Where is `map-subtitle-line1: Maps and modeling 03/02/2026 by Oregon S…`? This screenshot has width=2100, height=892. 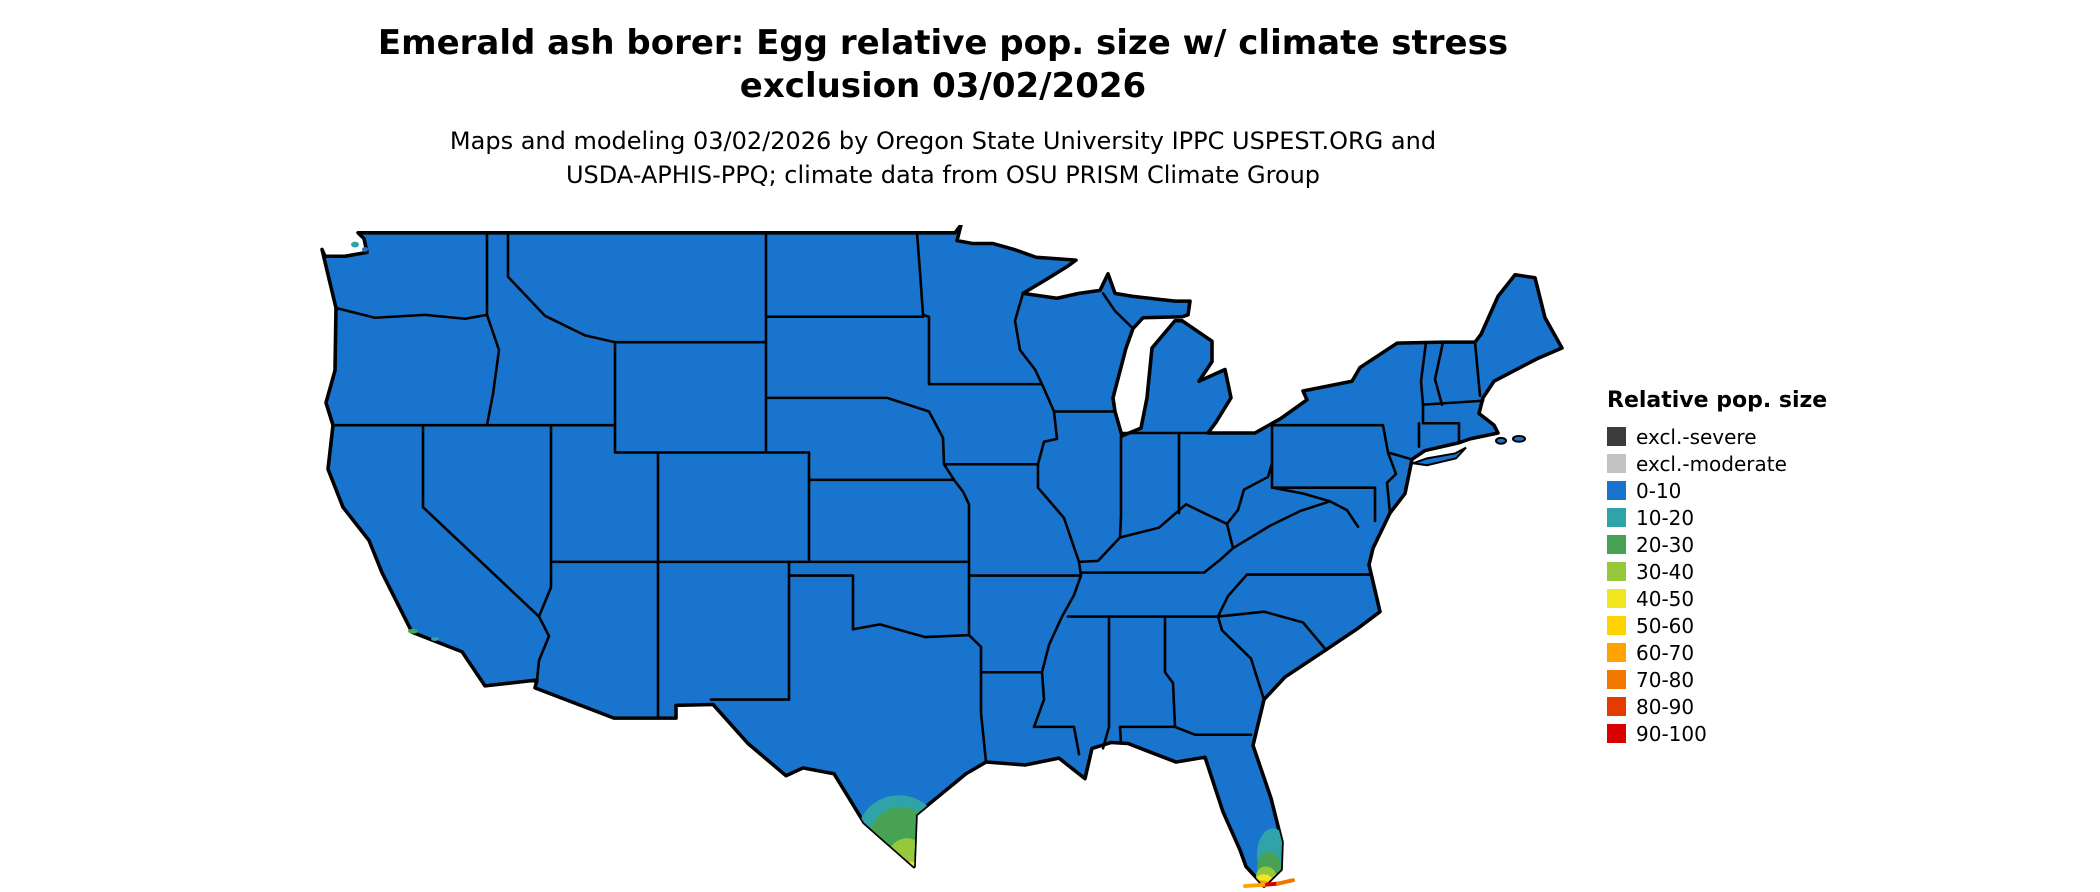
map-subtitle-line1: Maps and modeling 03/02/2026 by Oregon S… is located at coordinates (943, 141).